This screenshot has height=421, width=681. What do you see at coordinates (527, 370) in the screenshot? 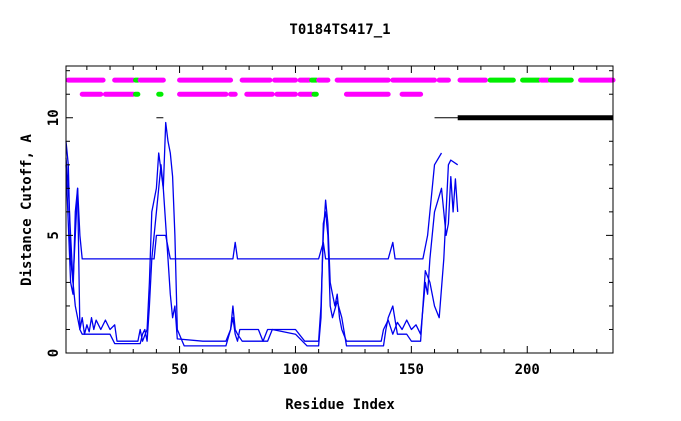
I see `x-tick-label-200: 200` at bounding box center [527, 370].